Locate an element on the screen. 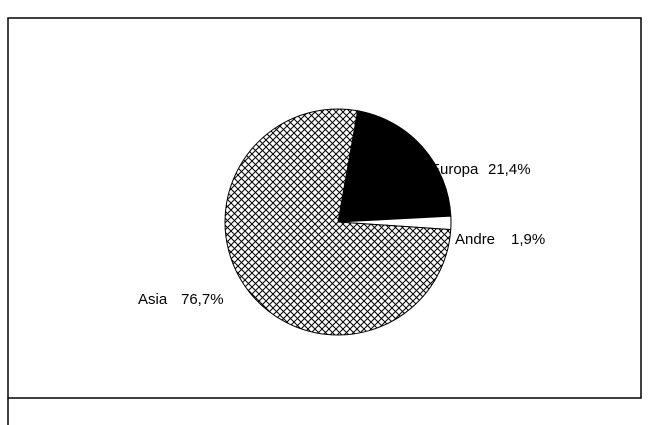 The height and width of the screenshot is (425, 651). slice-value-label: 76,7% is located at coordinates (202, 299).